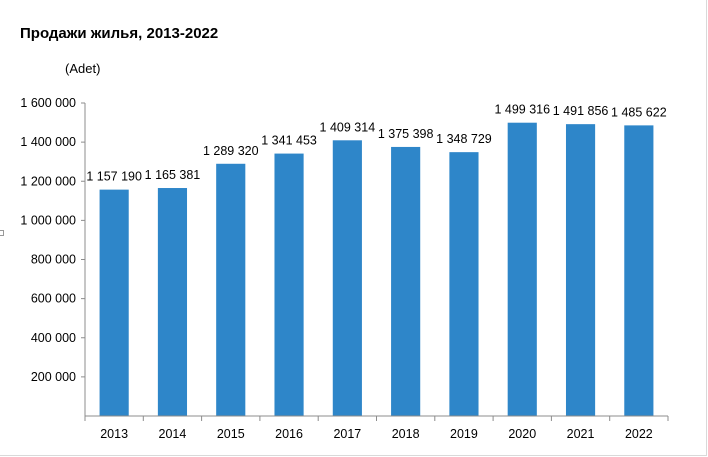 The width and height of the screenshot is (708, 457). I want to click on data-label-2016: 1 341 453, so click(289, 141).